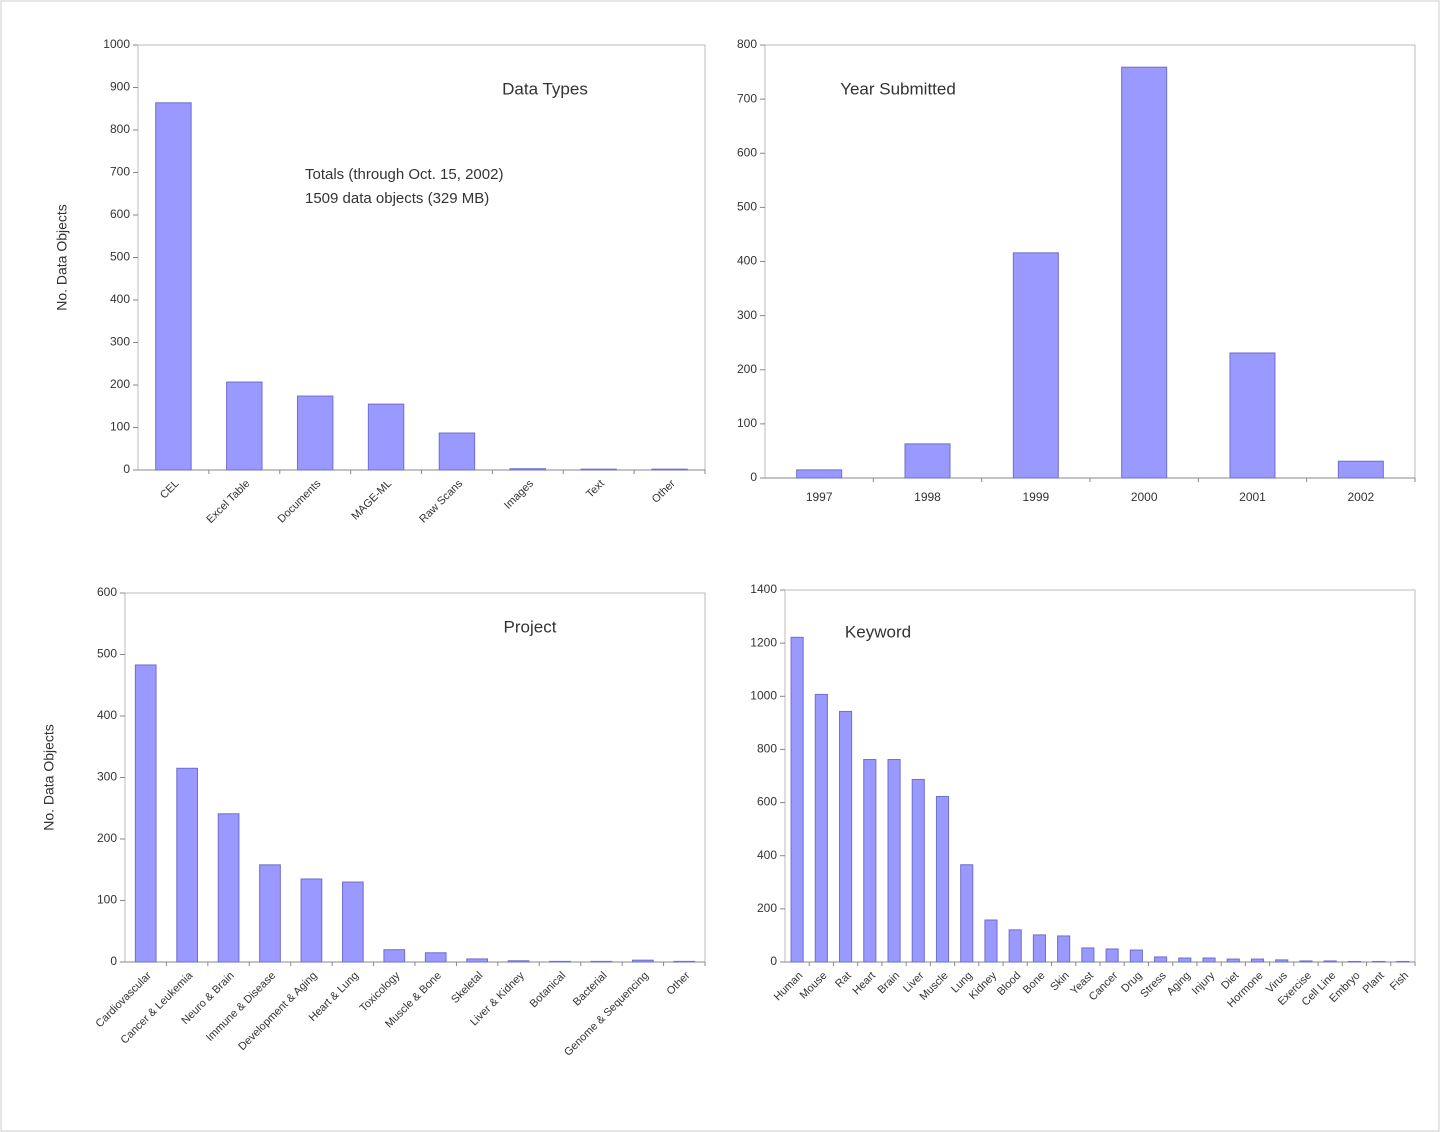 The height and width of the screenshot is (1132, 1440). I want to click on x-tick-label: 2002, so click(1360, 497).